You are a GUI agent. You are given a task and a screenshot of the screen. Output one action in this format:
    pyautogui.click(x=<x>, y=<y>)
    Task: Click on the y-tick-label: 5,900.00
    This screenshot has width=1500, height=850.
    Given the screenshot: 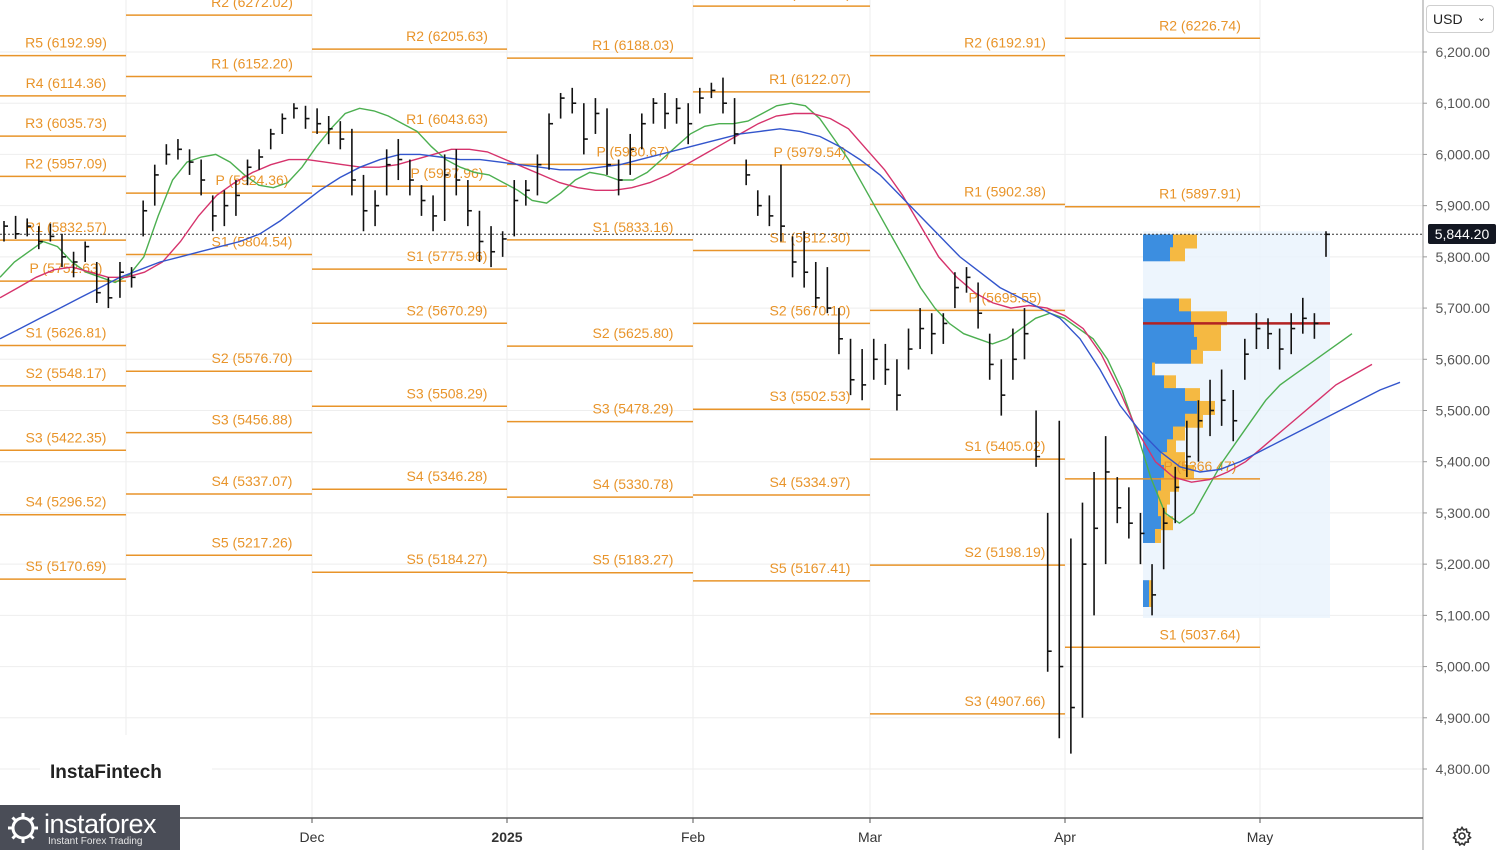 What is the action you would take?
    pyautogui.click(x=1463, y=206)
    